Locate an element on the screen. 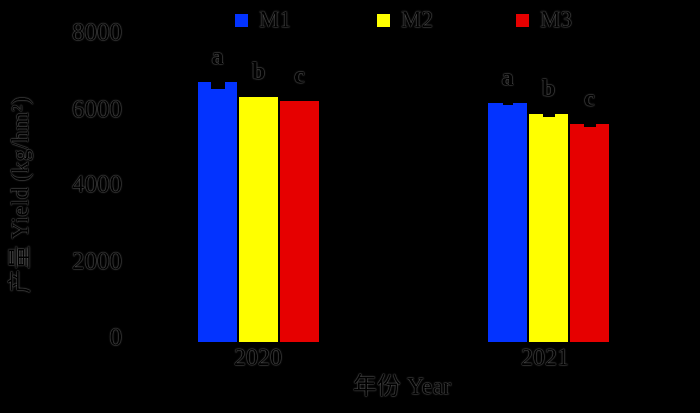 This screenshot has height=413, width=700. bar-m1-2020 is located at coordinates (217, 212).